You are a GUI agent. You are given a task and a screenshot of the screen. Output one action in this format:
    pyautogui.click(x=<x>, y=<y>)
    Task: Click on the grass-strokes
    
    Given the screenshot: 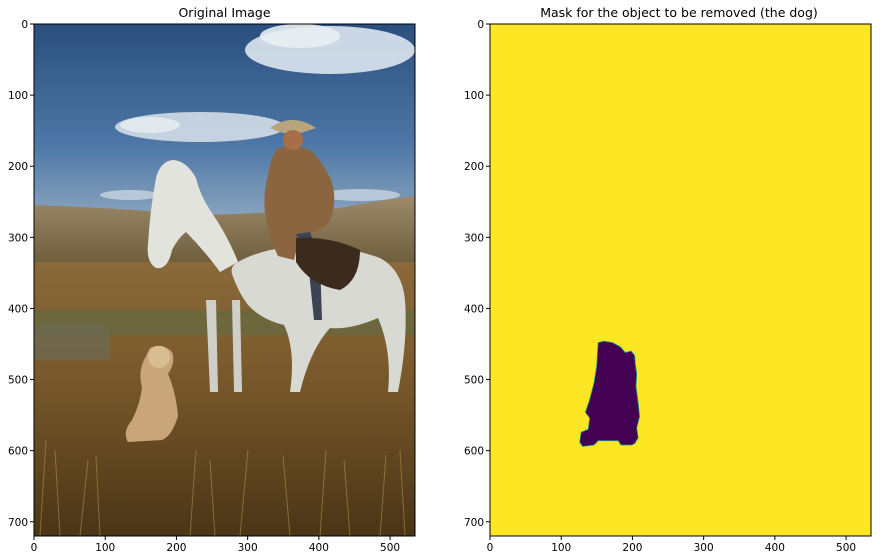 What is the action you would take?
    pyautogui.click(x=222, y=487)
    